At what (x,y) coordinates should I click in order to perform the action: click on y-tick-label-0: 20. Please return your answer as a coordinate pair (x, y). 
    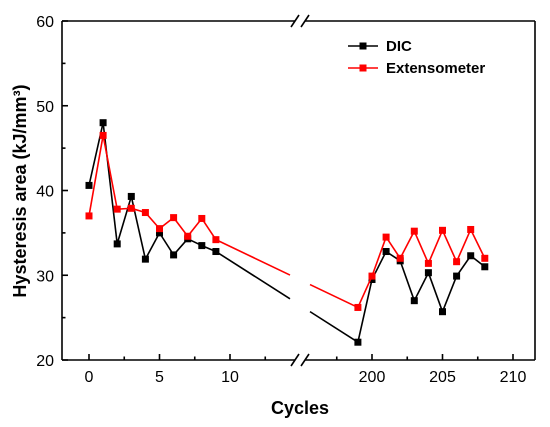
    Looking at the image, I should click on (45, 361).